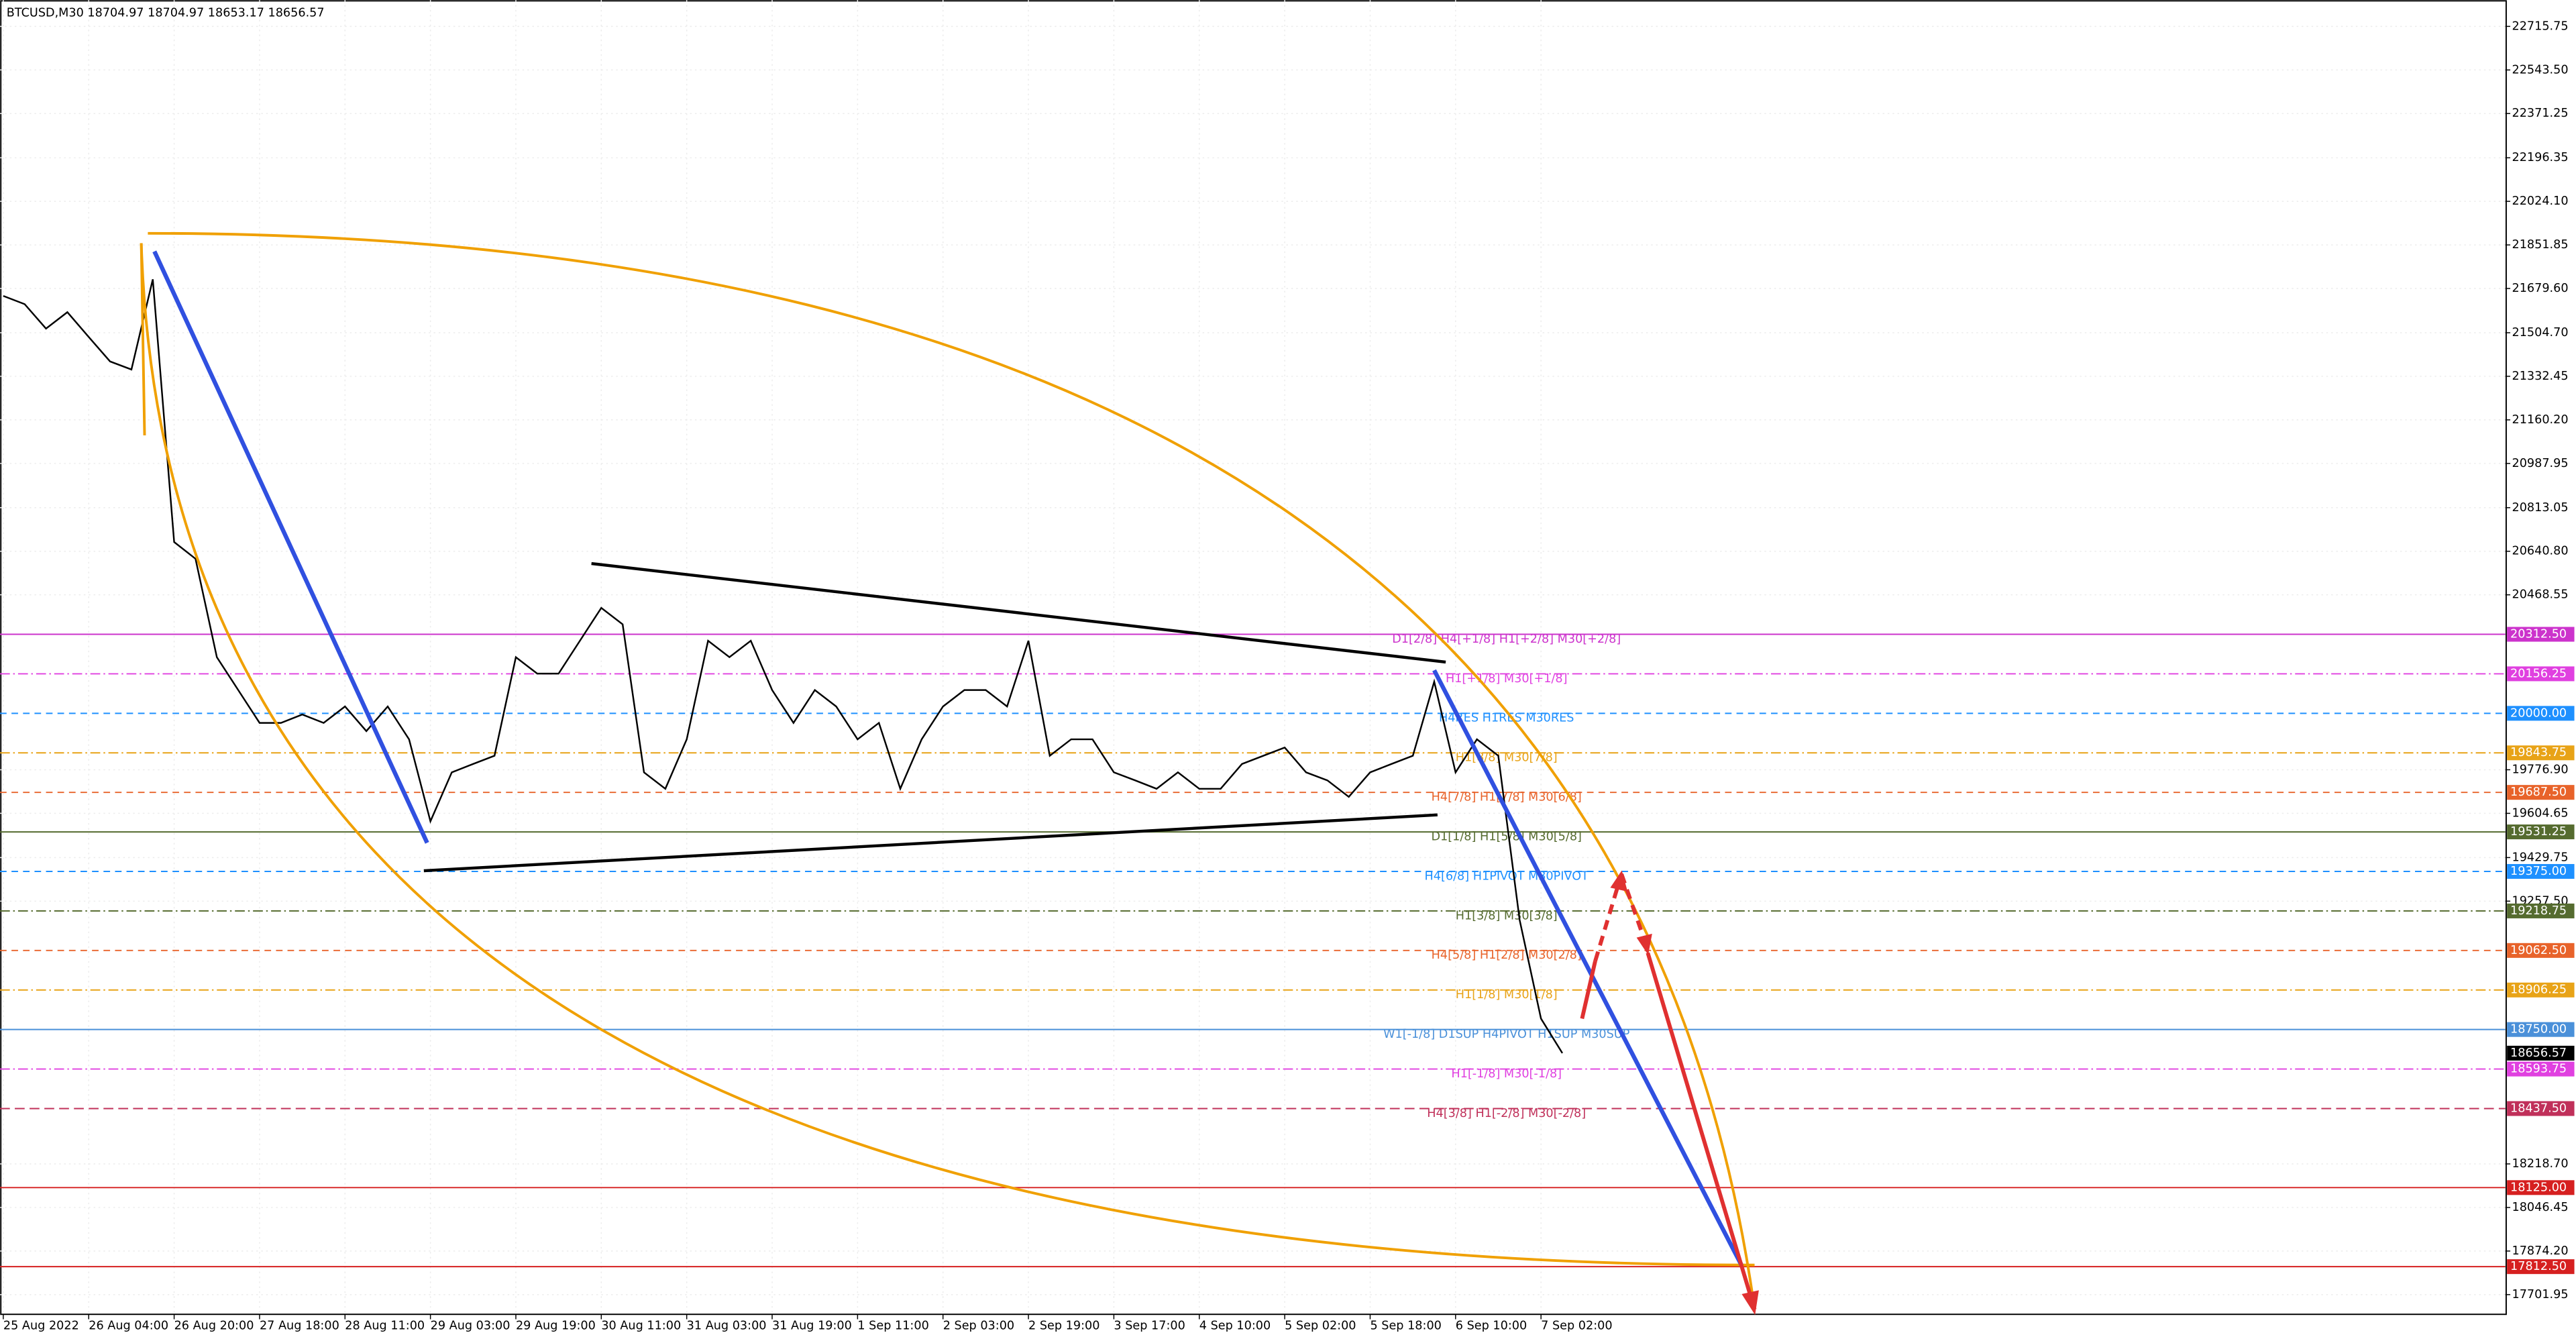 This screenshot has height=1339, width=2576. What do you see at coordinates (1491, 1325) in the screenshot?
I see `x-tick-label: 6 Sep 10:00` at bounding box center [1491, 1325].